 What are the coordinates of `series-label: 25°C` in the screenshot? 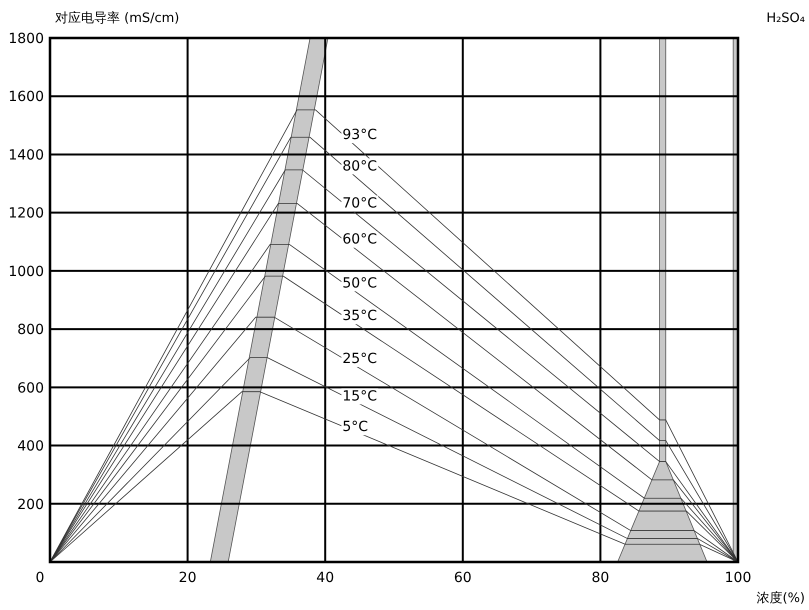 It's located at (360, 358).